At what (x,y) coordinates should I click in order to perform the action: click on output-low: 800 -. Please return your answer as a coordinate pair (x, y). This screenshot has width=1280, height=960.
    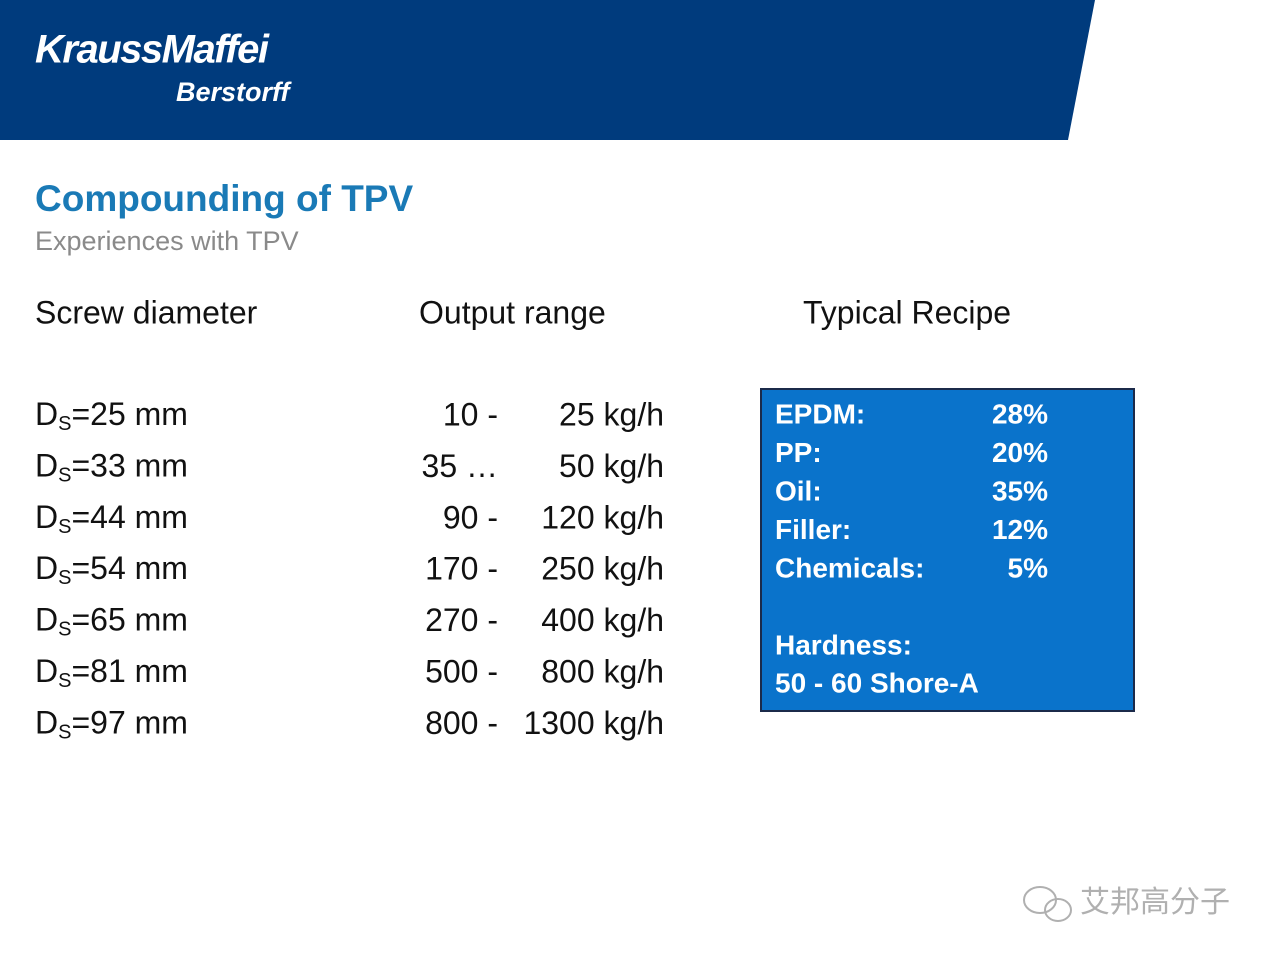
    Looking at the image, I should click on (461, 723).